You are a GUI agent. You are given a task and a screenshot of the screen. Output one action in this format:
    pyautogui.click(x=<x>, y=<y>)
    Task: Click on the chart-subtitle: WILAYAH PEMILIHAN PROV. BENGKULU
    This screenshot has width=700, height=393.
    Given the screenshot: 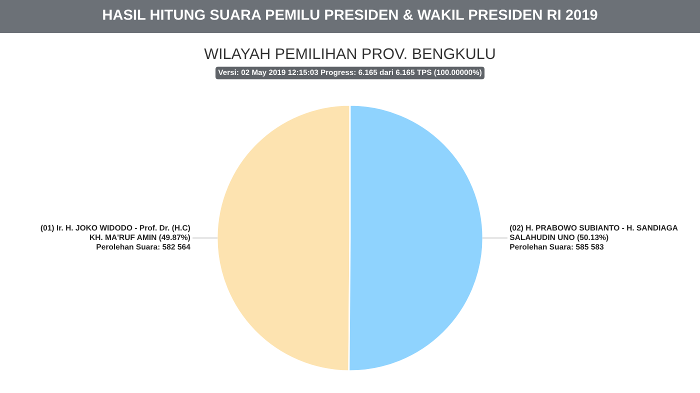 What is the action you would take?
    pyautogui.click(x=349, y=54)
    